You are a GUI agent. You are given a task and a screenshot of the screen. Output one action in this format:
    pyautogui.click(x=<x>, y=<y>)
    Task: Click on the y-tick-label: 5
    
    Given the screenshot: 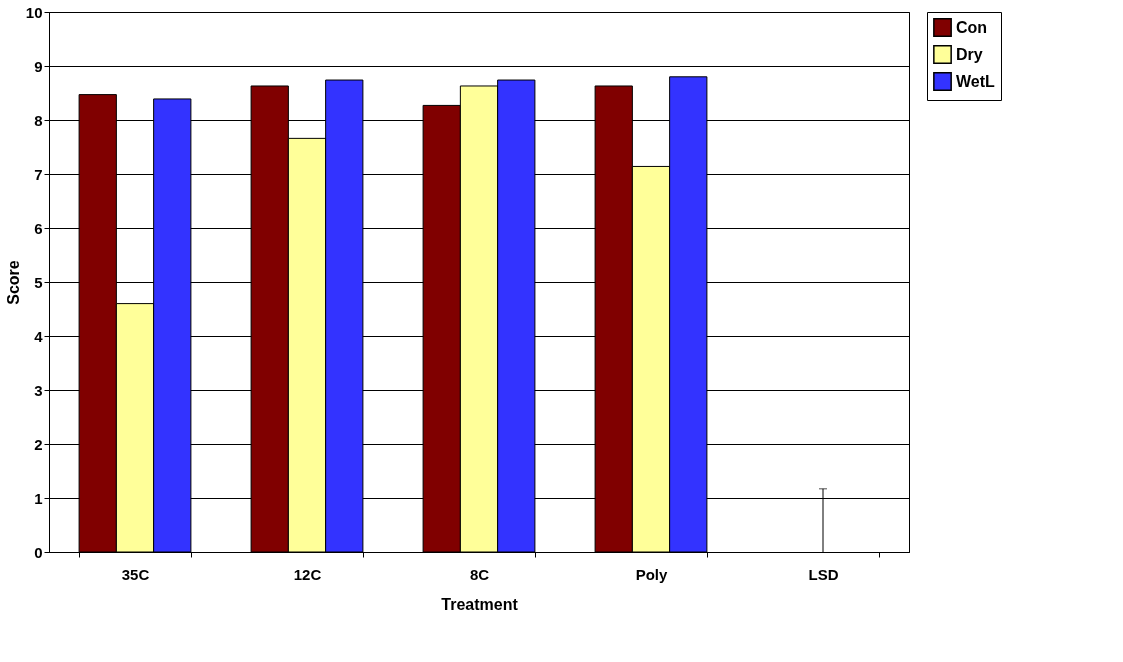 What is the action you would take?
    pyautogui.click(x=38, y=282)
    